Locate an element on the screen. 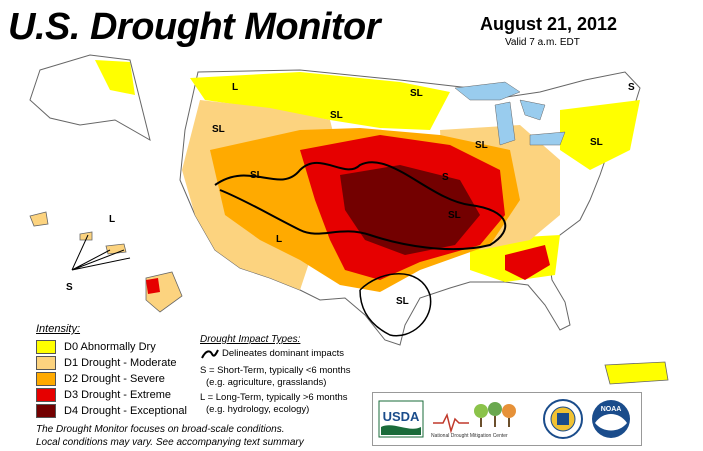  d0-area-north is located at coordinates (320, 101).